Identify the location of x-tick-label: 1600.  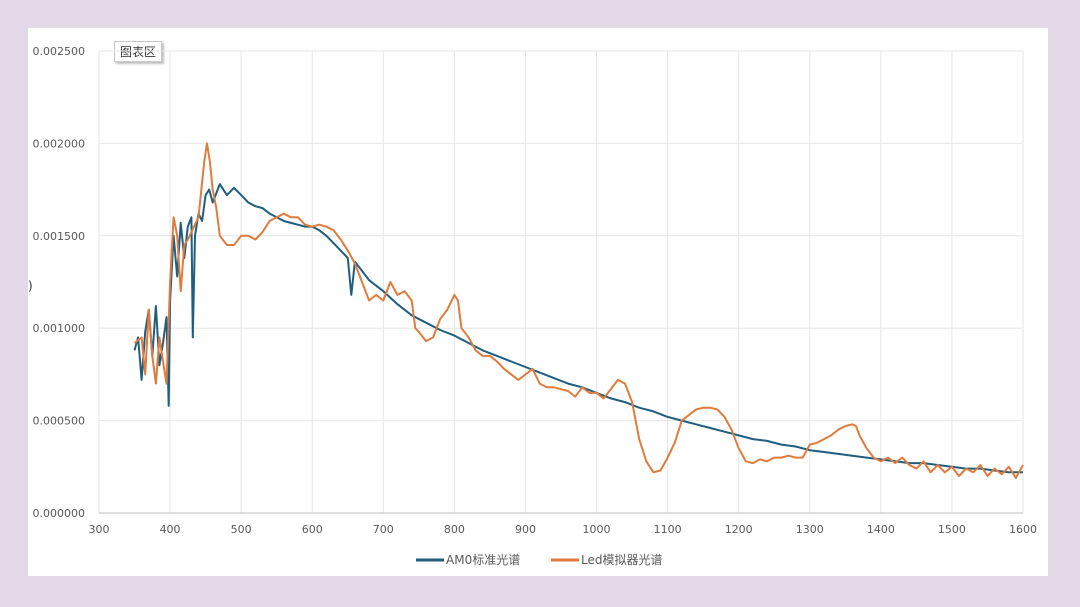
(1023, 529).